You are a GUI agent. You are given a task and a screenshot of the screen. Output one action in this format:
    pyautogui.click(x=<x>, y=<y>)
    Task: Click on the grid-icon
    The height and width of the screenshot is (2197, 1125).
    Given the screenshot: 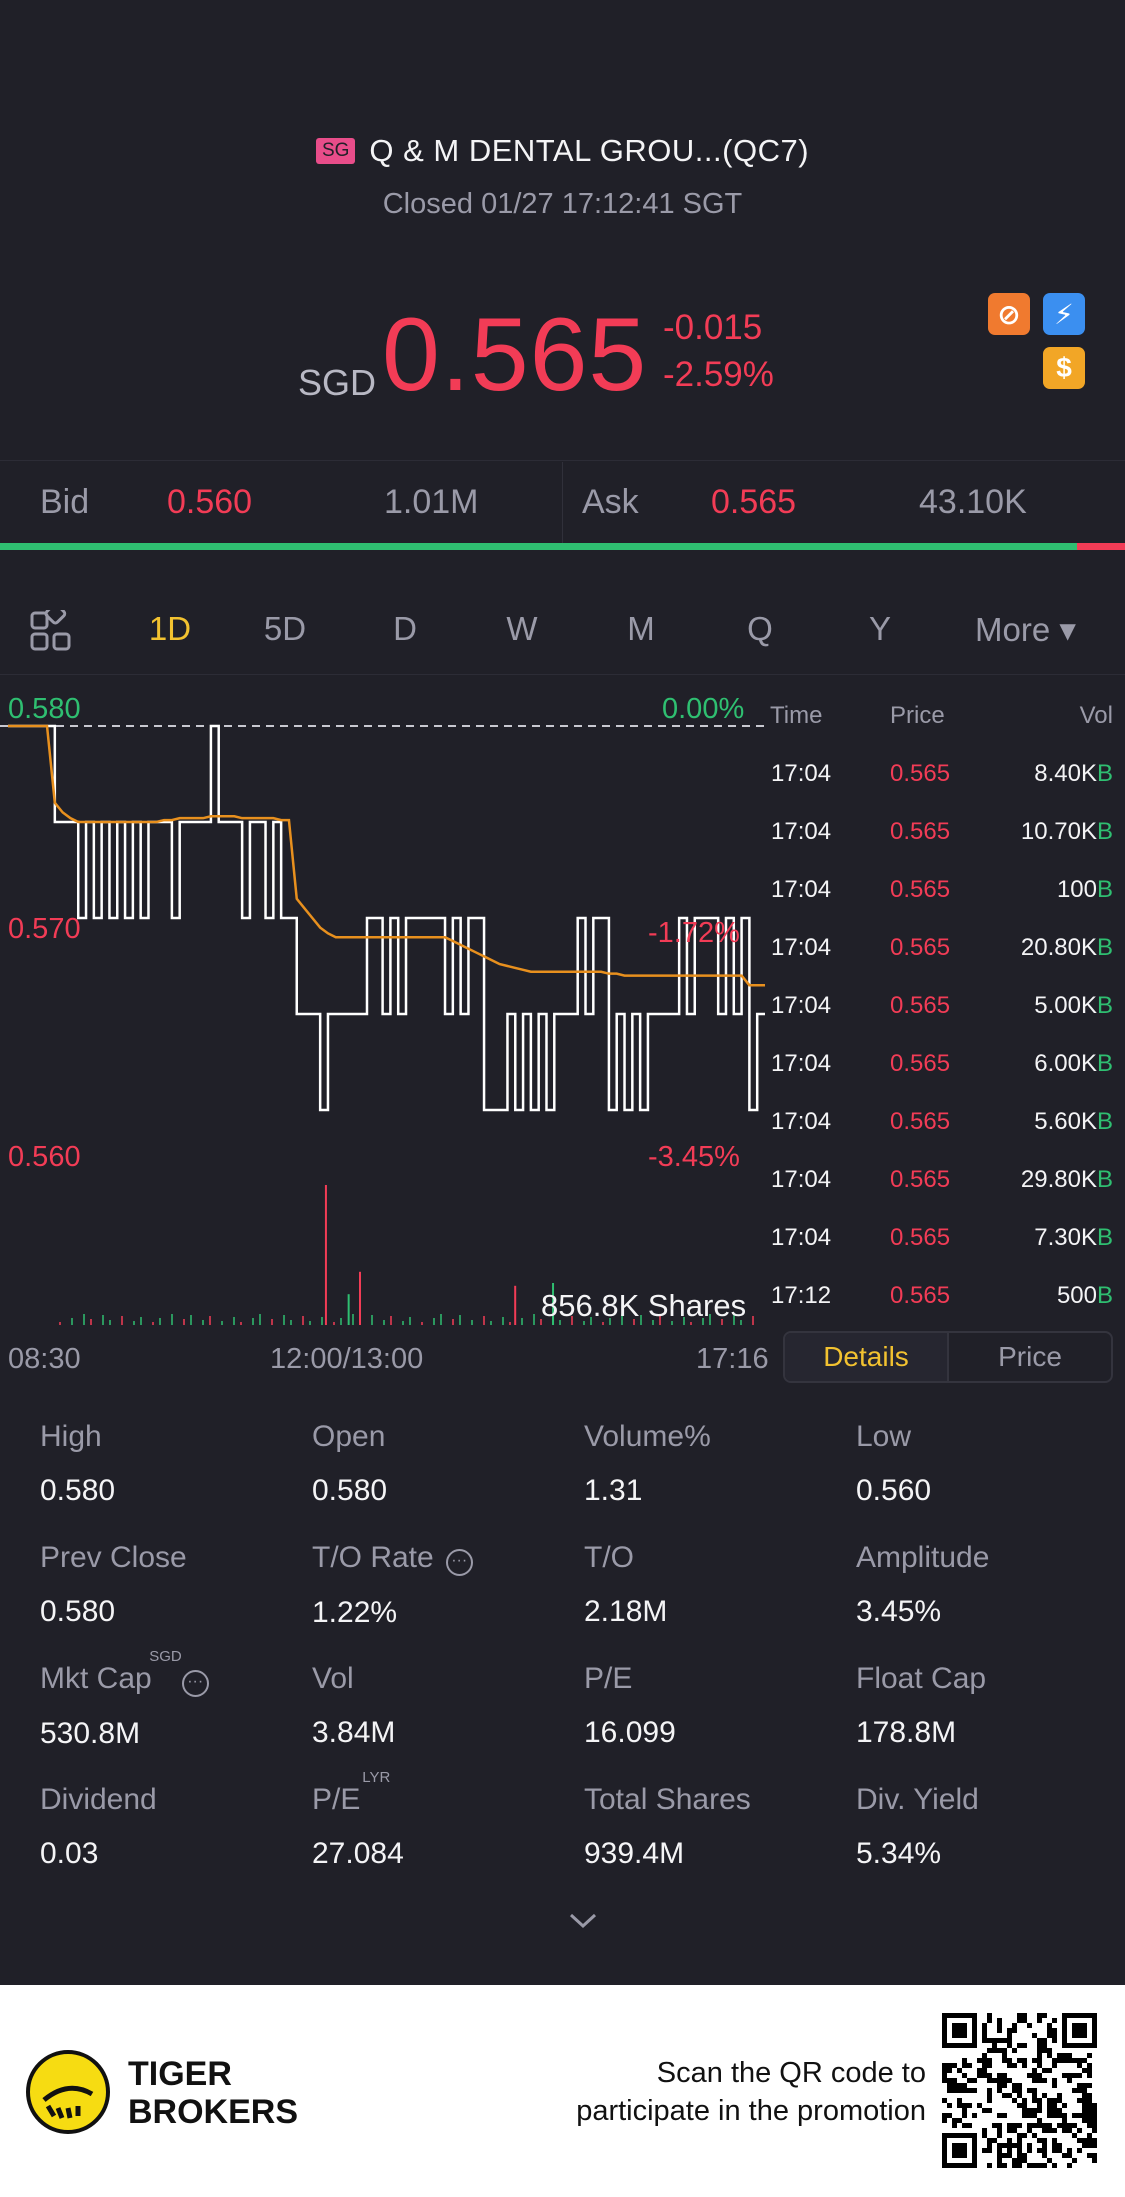 What is the action you would take?
    pyautogui.click(x=51, y=631)
    